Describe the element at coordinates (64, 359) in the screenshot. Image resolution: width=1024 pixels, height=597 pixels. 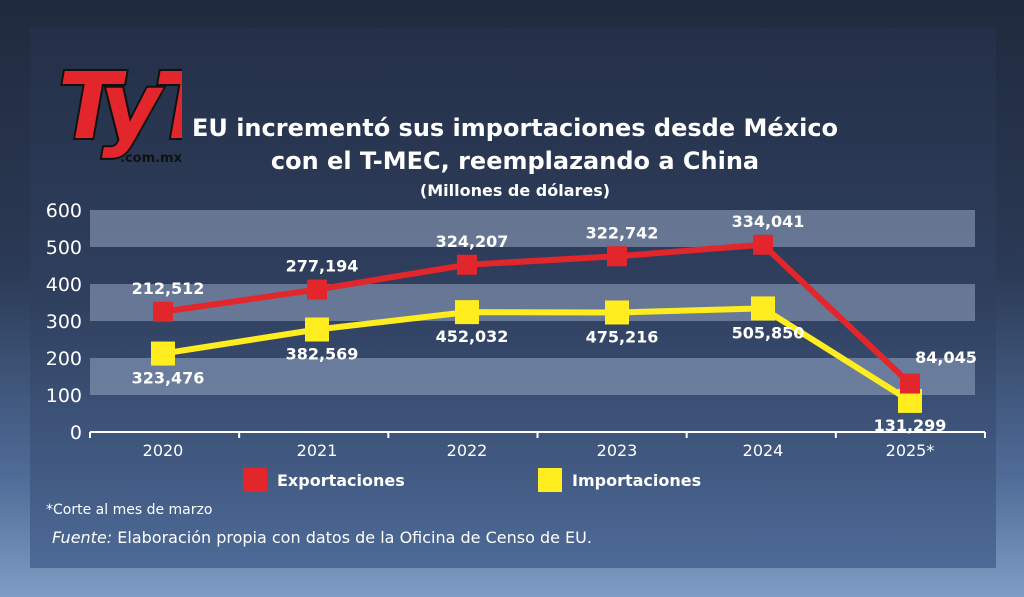
I see `y-tick-label: 200` at that location.